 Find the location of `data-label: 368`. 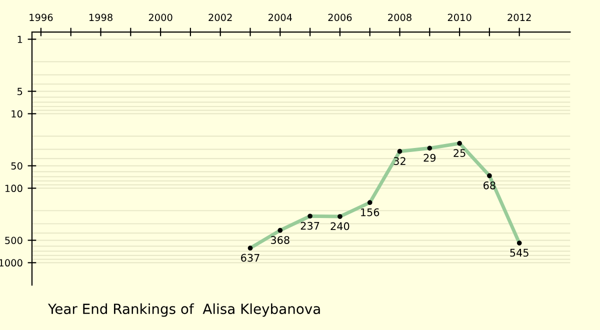

data-label: 368 is located at coordinates (280, 240).